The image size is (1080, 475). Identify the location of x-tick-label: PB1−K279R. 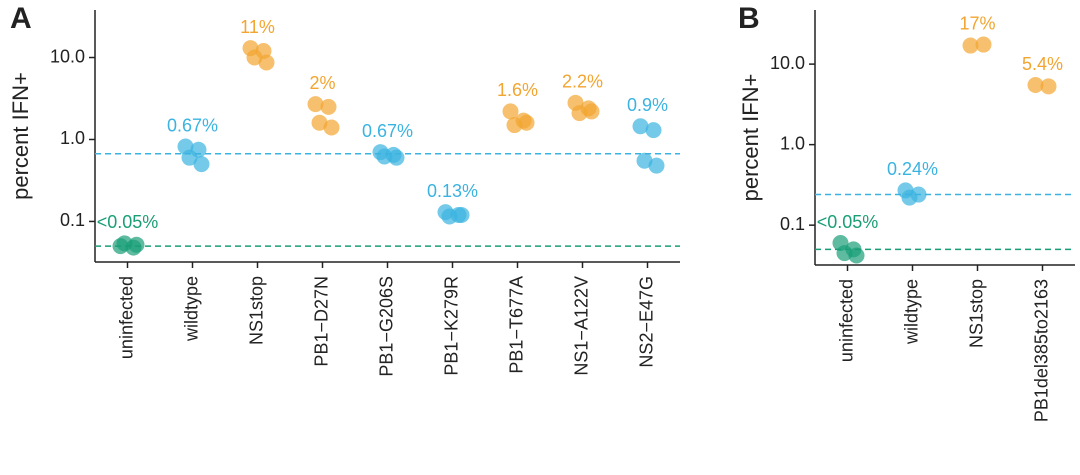
(451, 326).